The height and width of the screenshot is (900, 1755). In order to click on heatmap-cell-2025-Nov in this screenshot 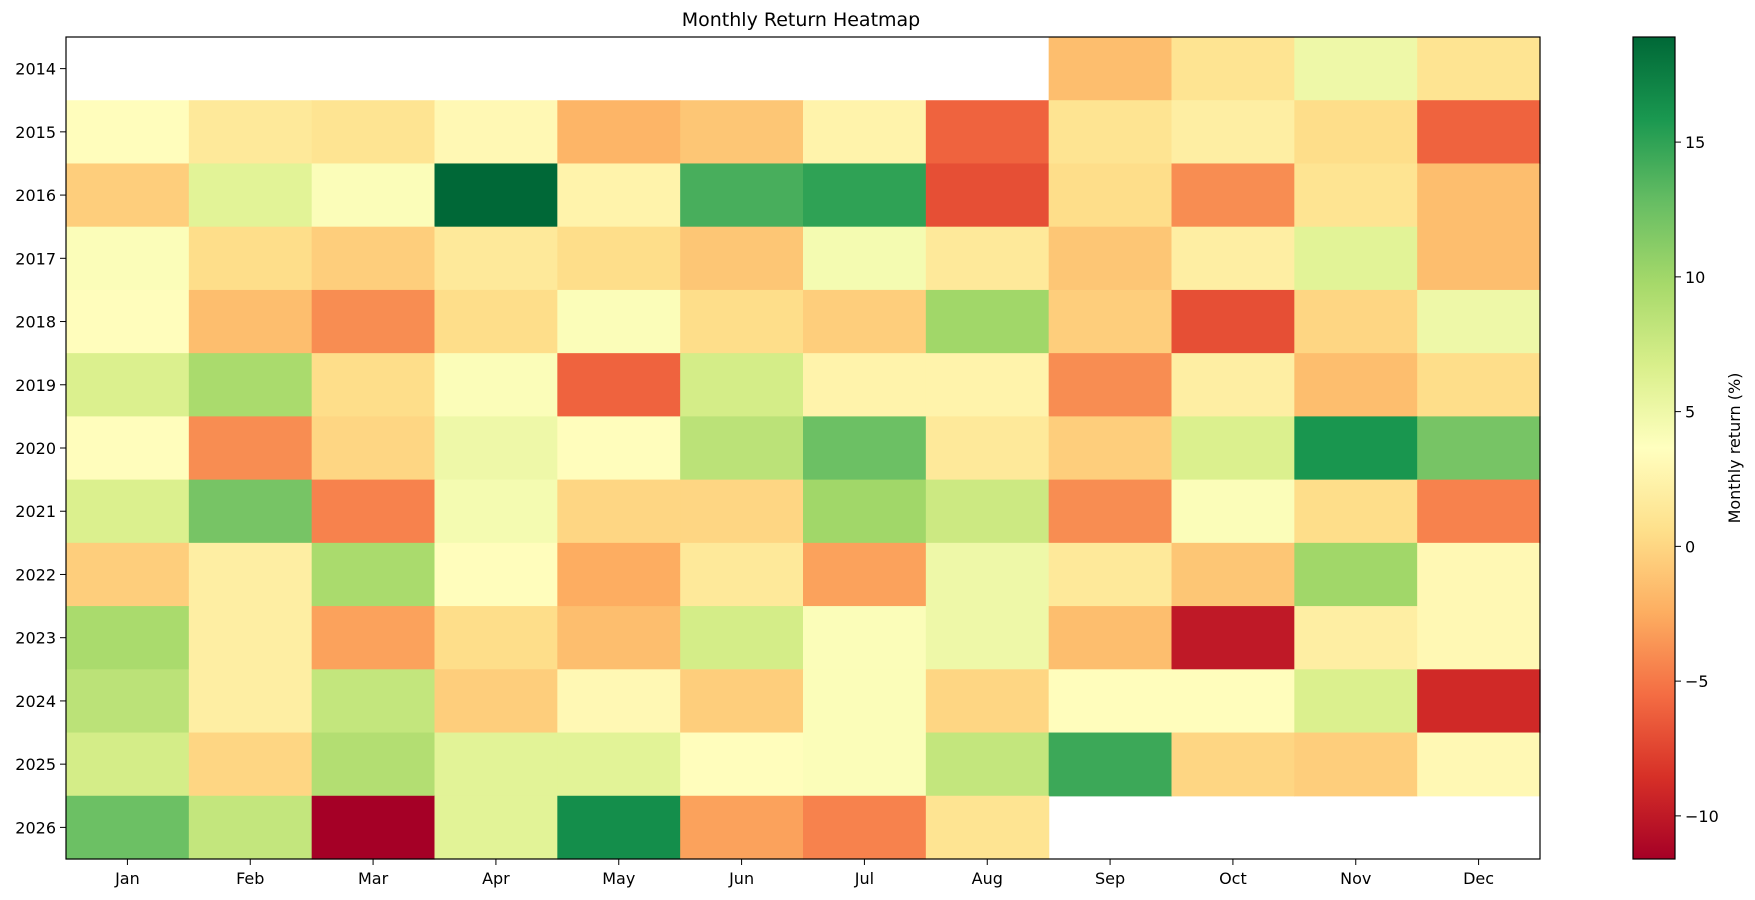, I will do `click(1356, 764)`.